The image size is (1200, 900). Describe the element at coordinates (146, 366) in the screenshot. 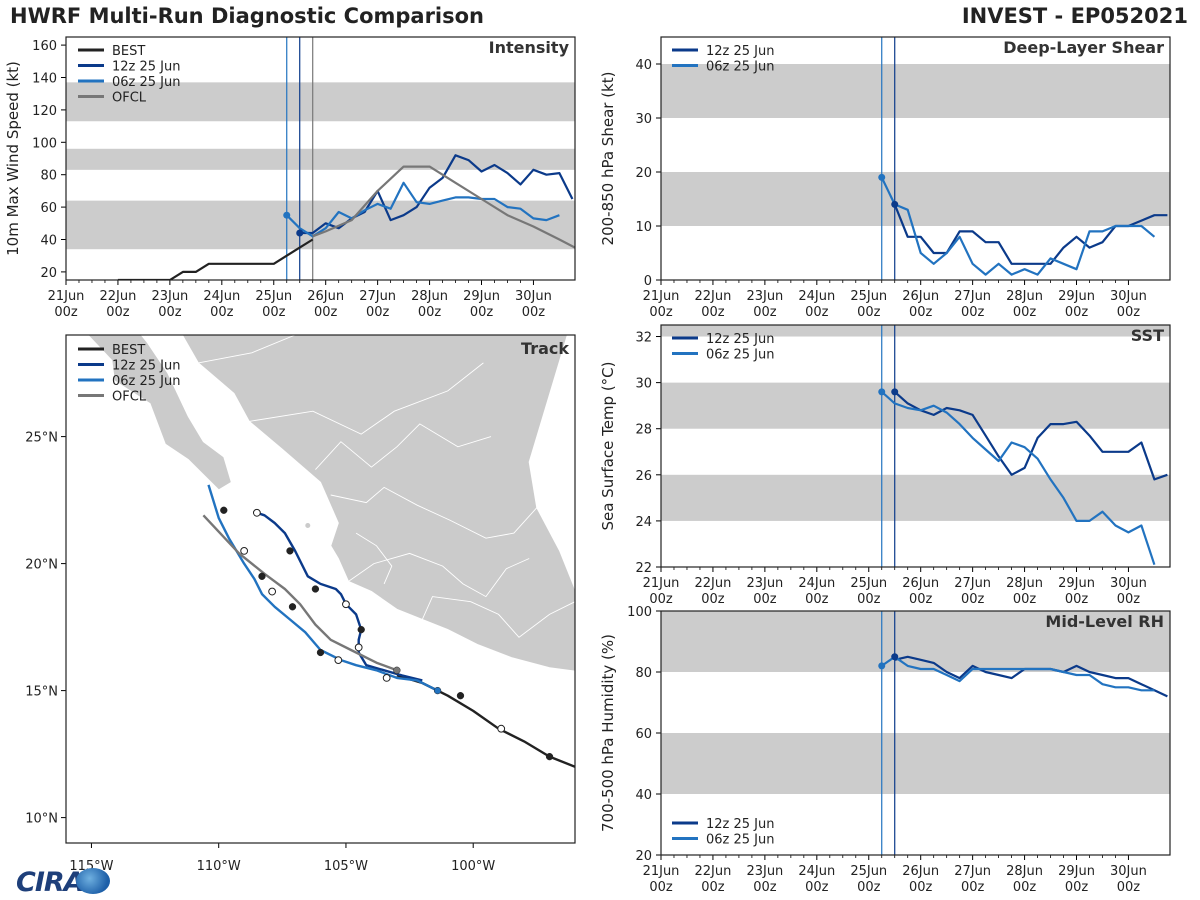

I see `track-legend-label: 12z 25 Jun` at that location.